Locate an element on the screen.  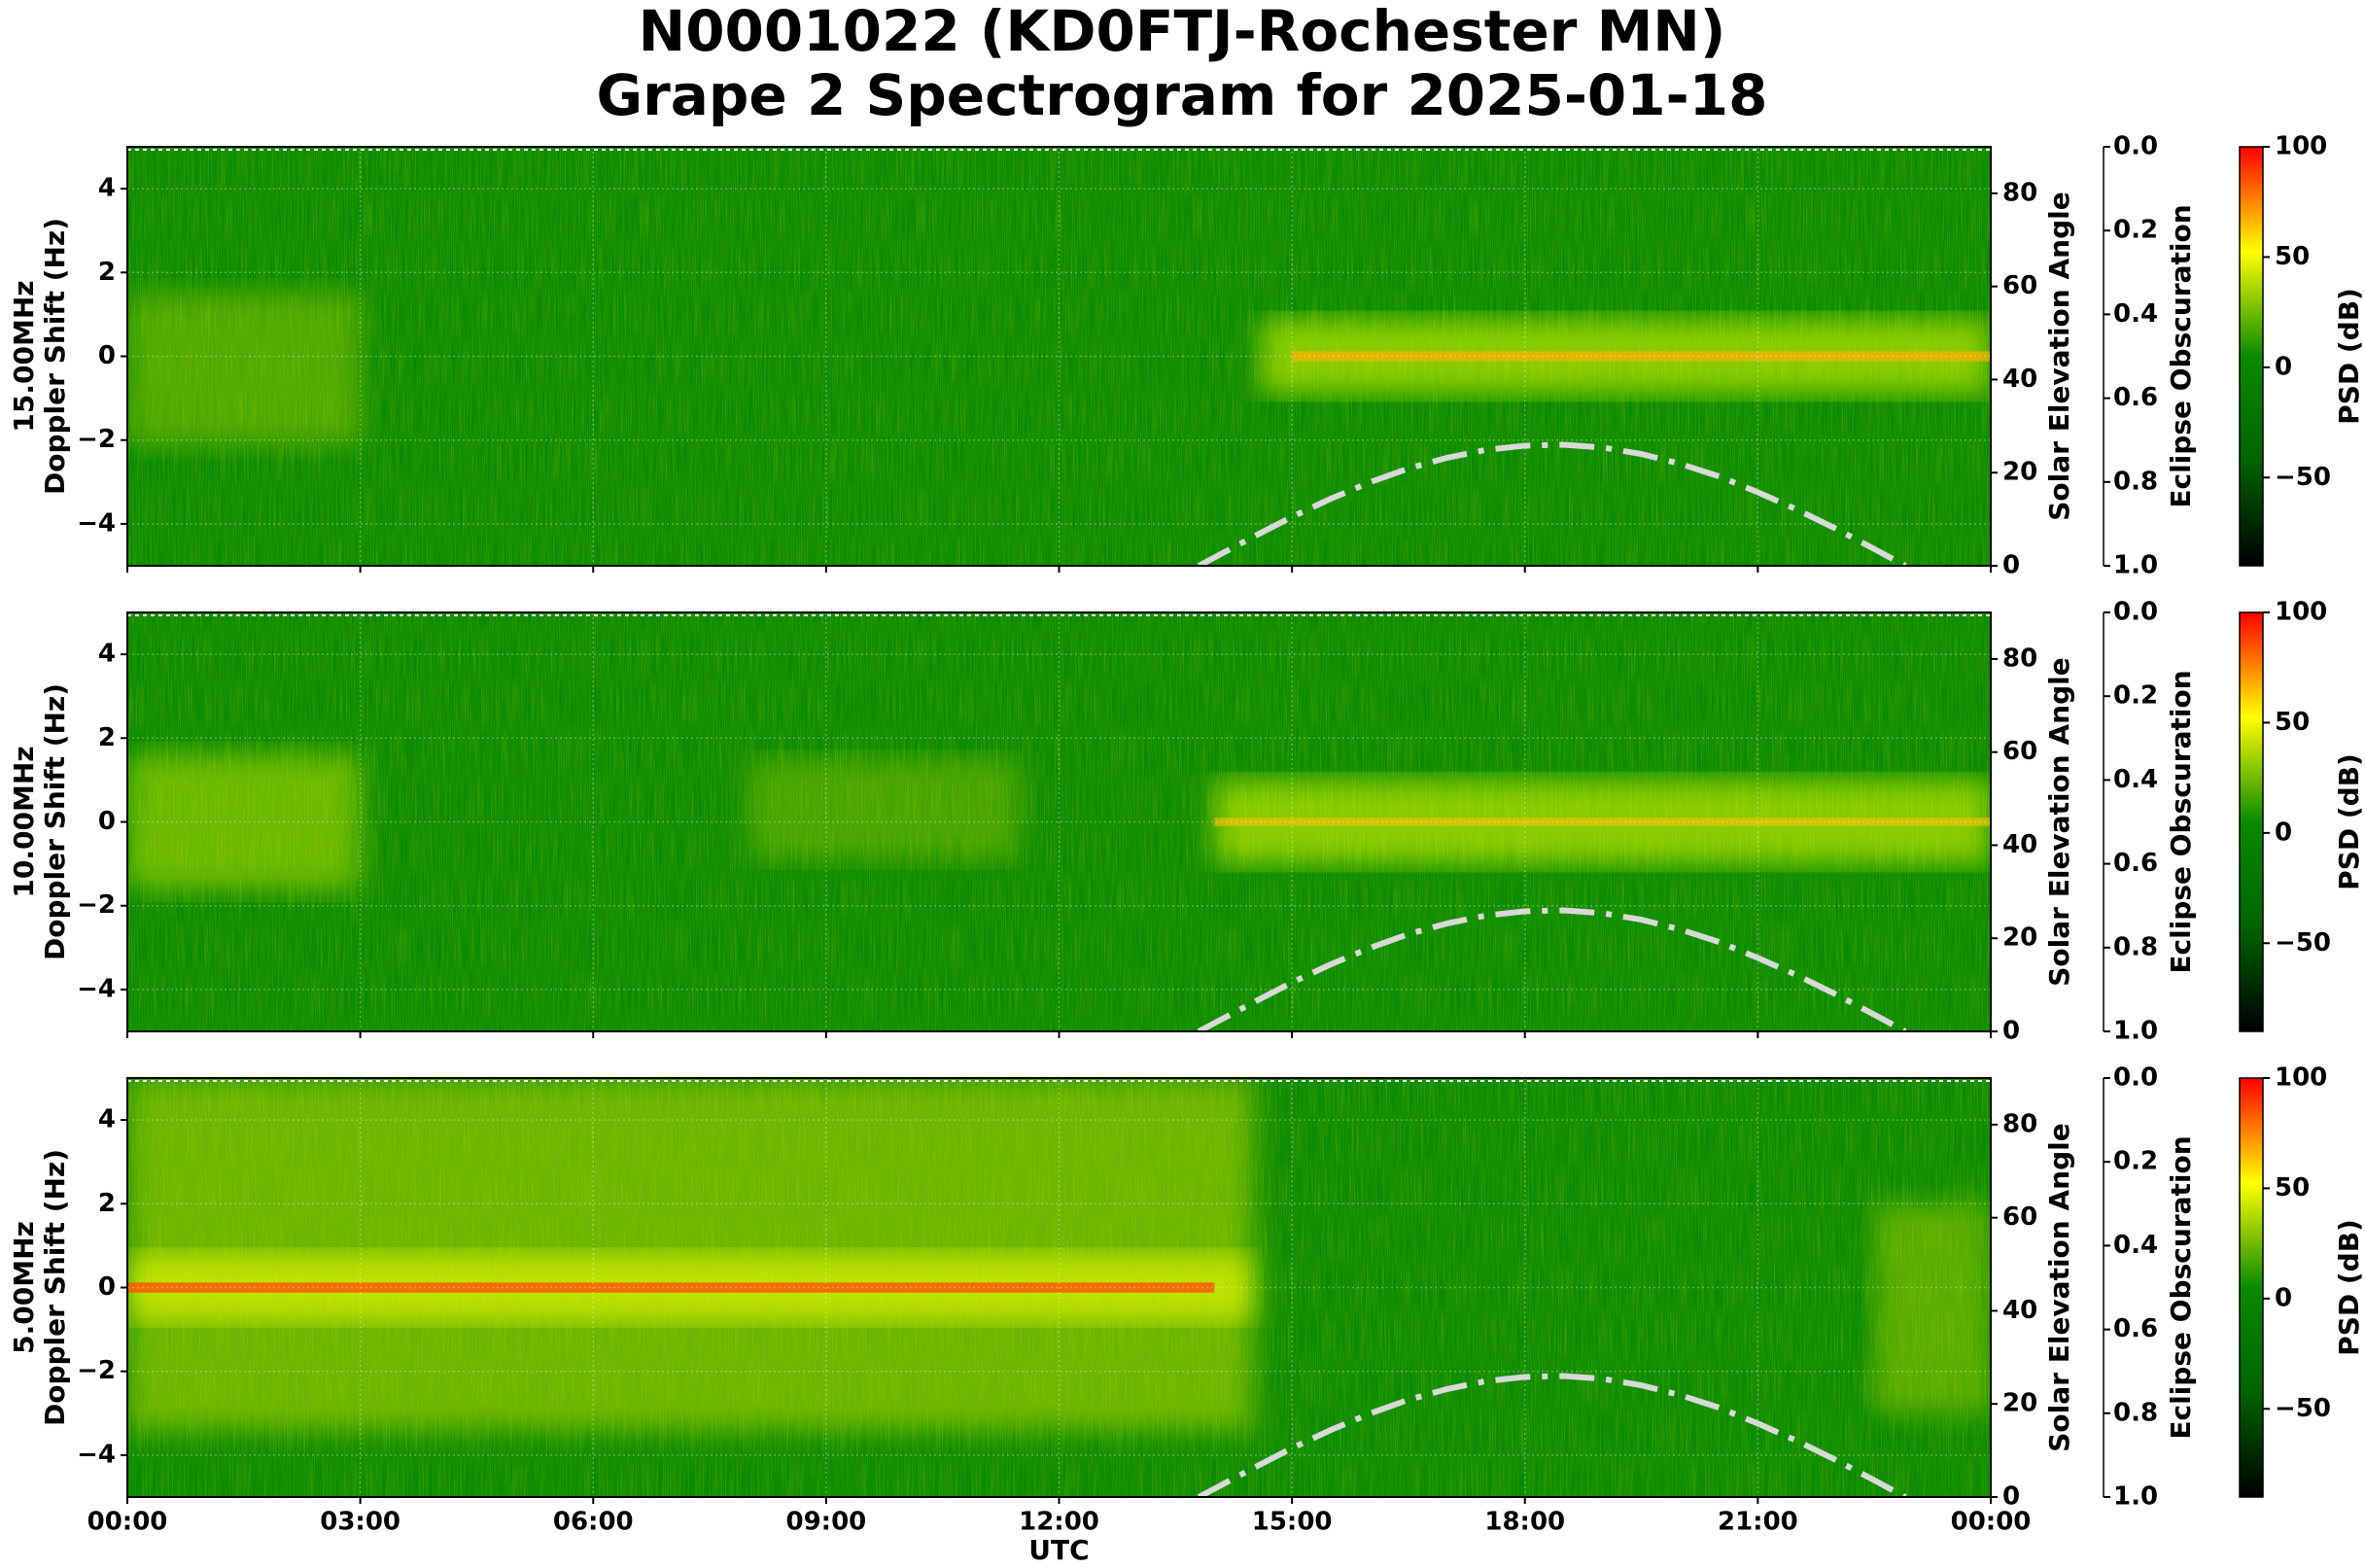
x-tick-label: 06:00 is located at coordinates (593, 1522).